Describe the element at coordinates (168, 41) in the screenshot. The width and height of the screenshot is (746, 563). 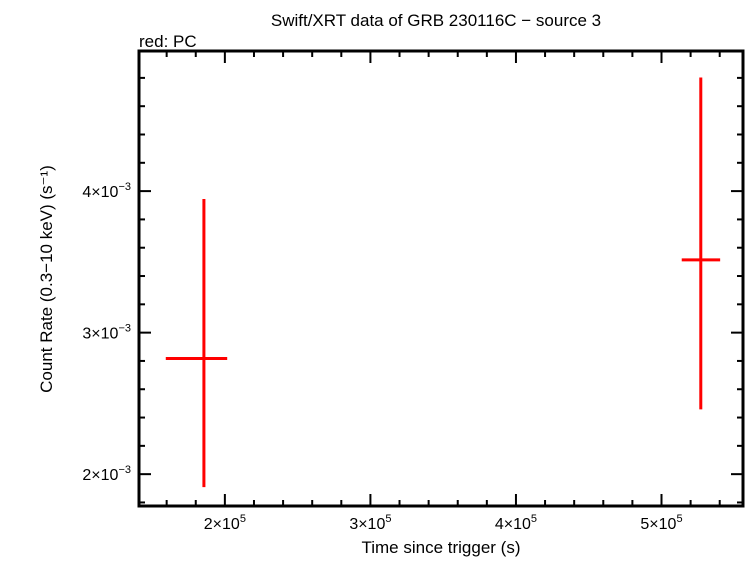
I see `chart-subtitle: red: PC` at that location.